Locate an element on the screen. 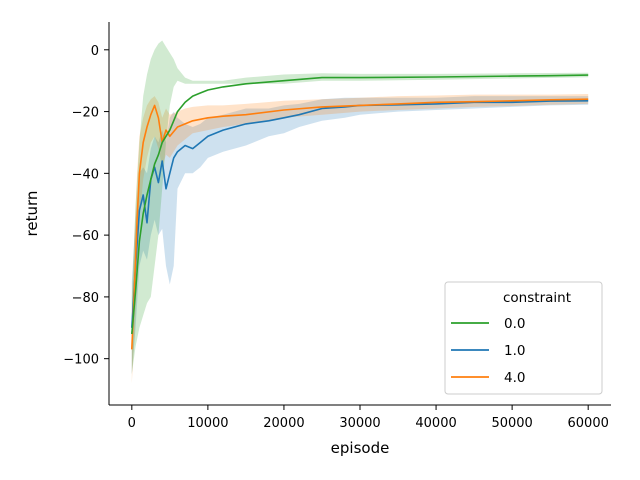  y-tick-label: −40 is located at coordinates (85, 174).